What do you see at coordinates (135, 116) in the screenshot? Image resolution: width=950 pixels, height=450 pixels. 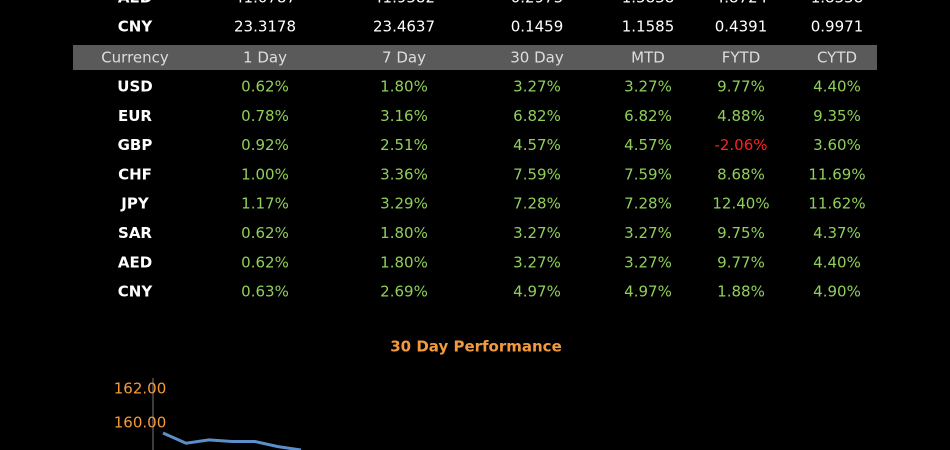 I see `currency-cell: EUR` at bounding box center [135, 116].